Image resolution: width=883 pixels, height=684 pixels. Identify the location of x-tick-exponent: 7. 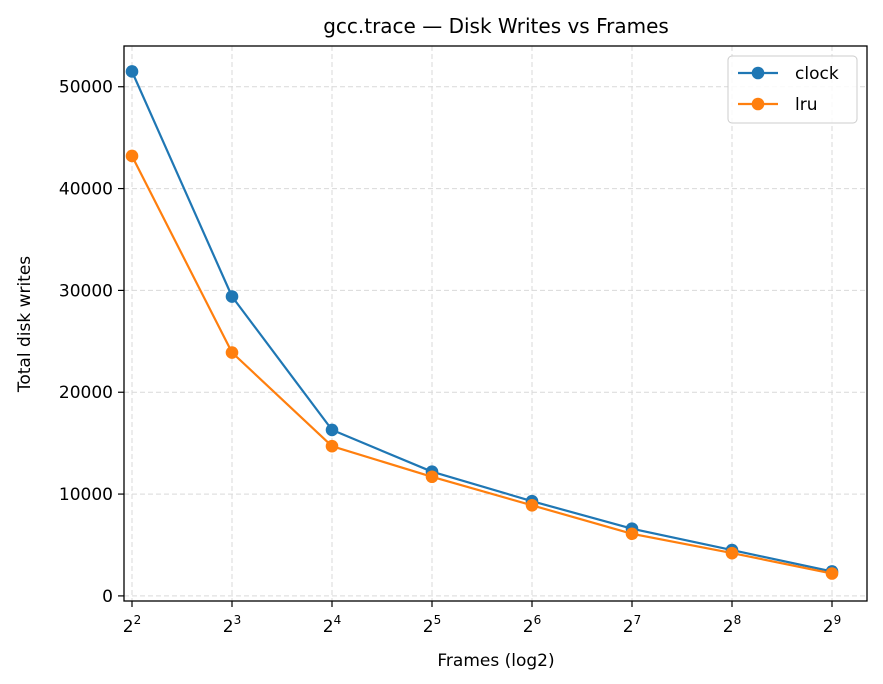
(638, 620).